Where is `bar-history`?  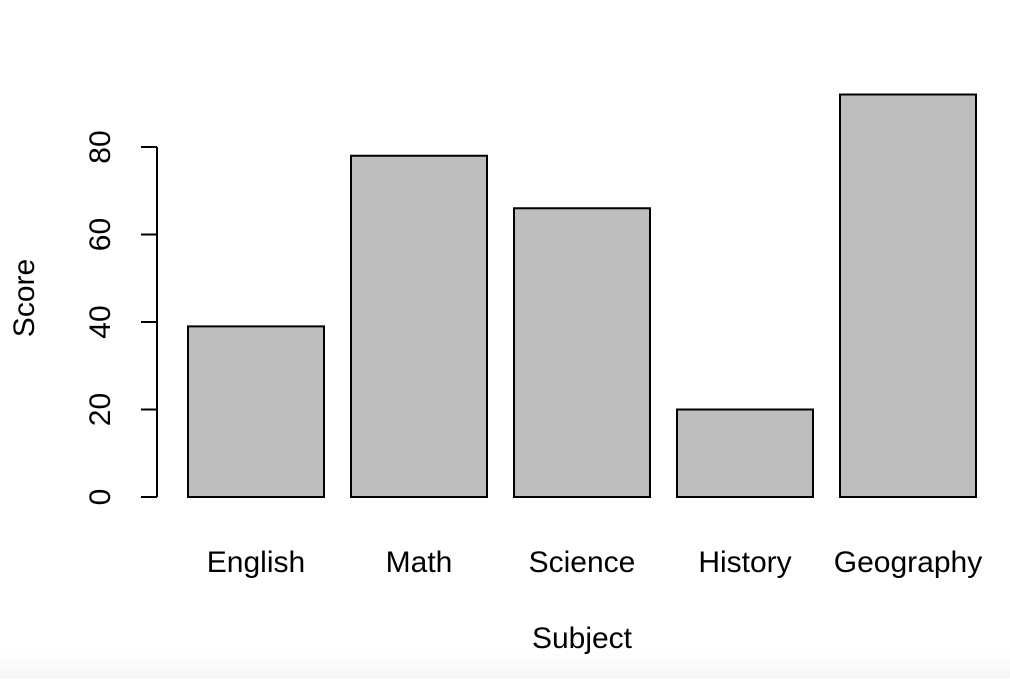
bar-history is located at coordinates (745, 453).